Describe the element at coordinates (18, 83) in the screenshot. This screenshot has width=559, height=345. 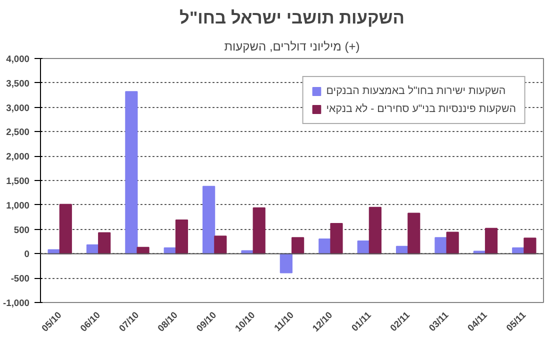
I see `y-tick-label: 3,500` at that location.